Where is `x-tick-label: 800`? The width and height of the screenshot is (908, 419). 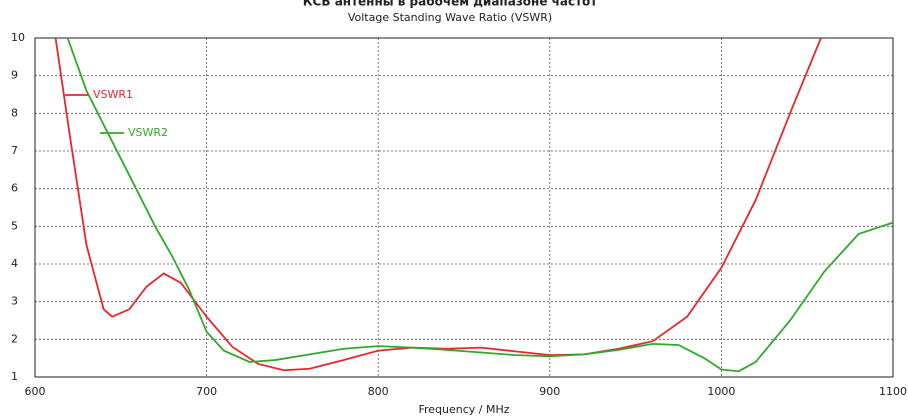 x-tick-label: 800 is located at coordinates (378, 391).